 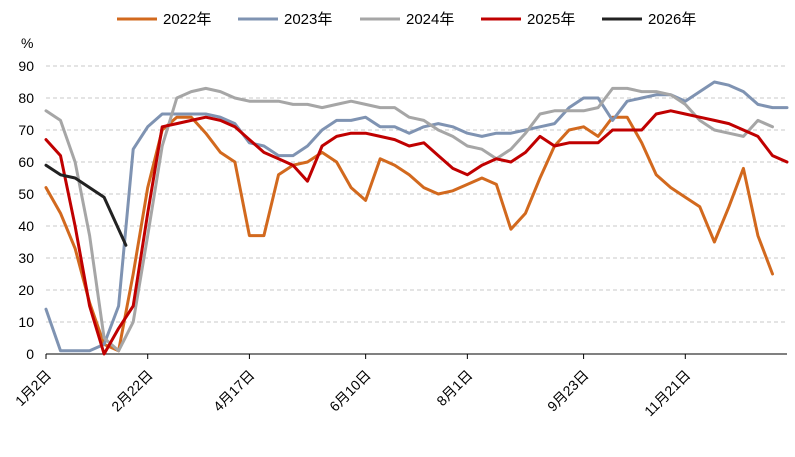 I want to click on y-tick-label-70: 70, so click(x=26, y=130).